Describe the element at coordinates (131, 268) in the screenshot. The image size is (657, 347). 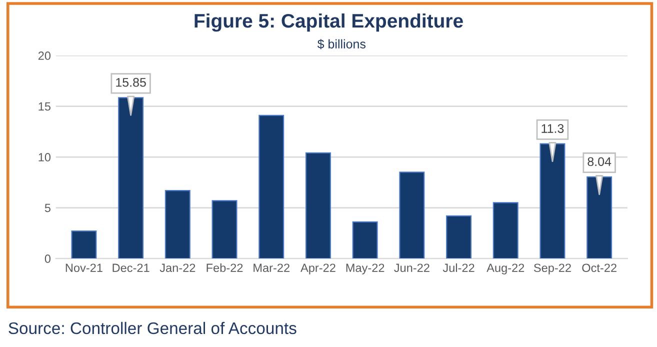
I see `x-tick-label: Dec-21` at that location.